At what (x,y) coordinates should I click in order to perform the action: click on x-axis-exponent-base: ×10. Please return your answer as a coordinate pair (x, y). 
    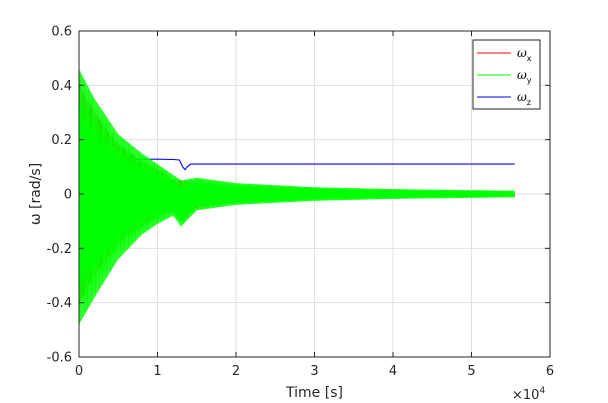
    Looking at the image, I should click on (525, 395).